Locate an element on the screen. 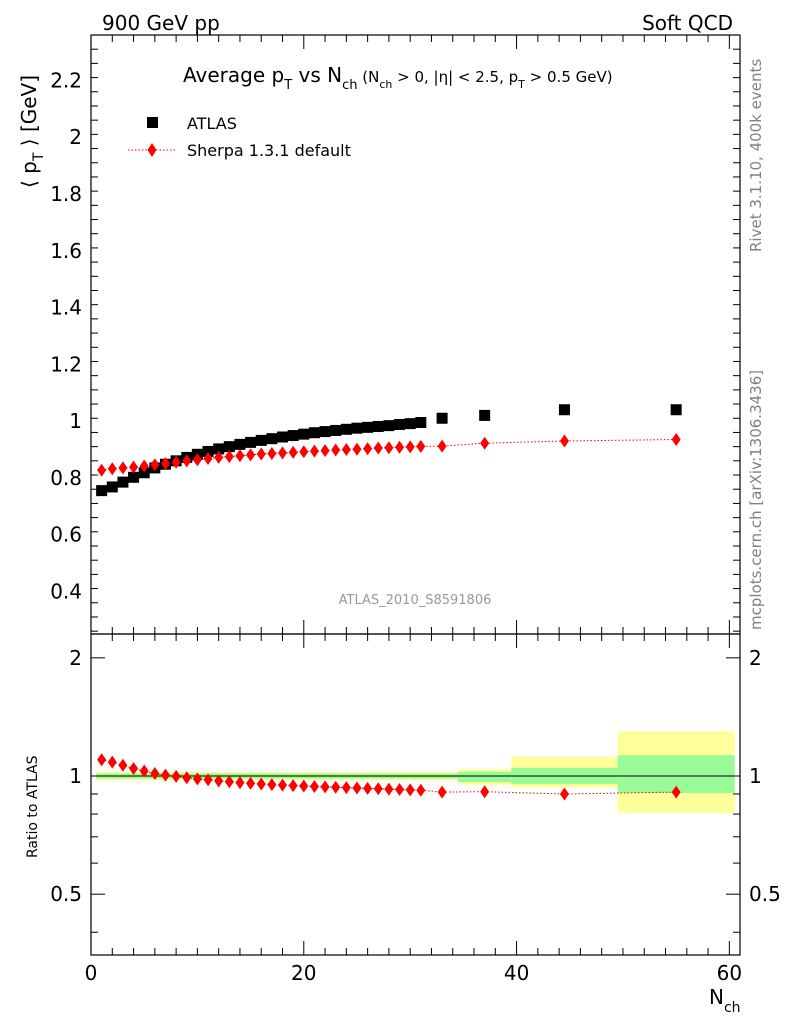  ratio-y-tick-label-right: 2 is located at coordinates (755, 658).